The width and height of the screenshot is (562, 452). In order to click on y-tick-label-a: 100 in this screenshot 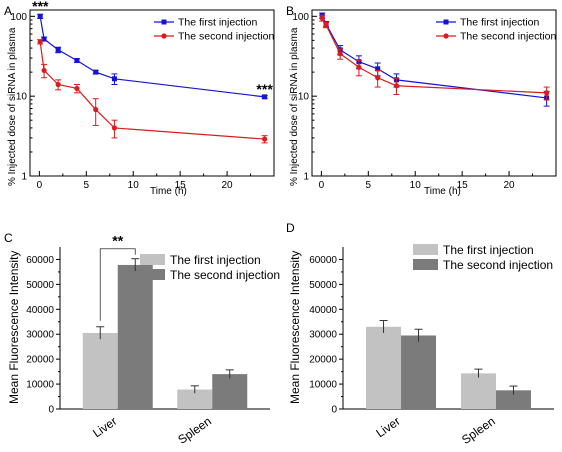, I will do `click(18, 17)`.